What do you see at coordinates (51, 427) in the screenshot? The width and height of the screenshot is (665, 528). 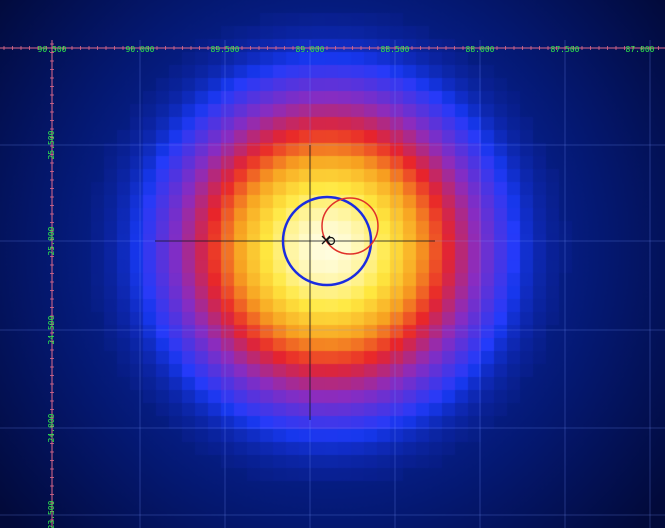 I see `y-tick-label: 24.000` at bounding box center [51, 427].